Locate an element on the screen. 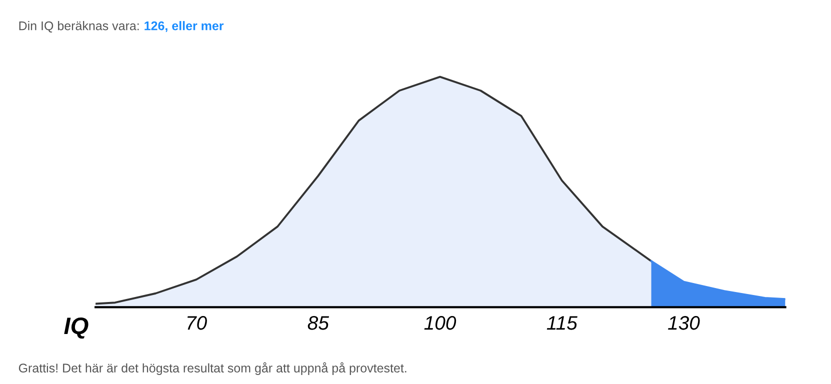  x-tick-label: 115 is located at coordinates (562, 323).